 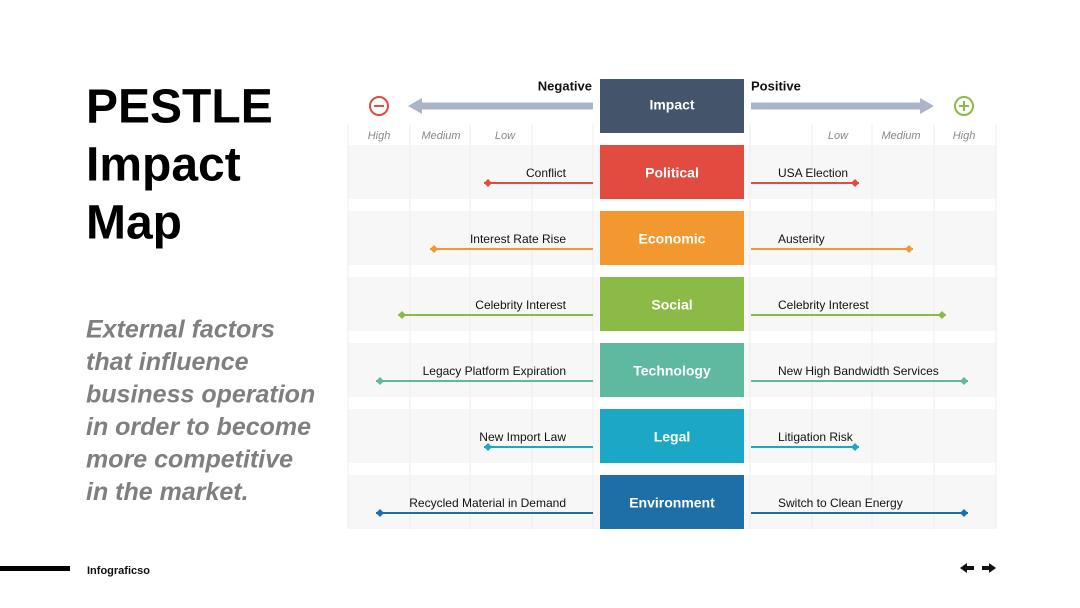 What do you see at coordinates (180, 330) in the screenshot?
I see `subtitle: External factors` at bounding box center [180, 330].